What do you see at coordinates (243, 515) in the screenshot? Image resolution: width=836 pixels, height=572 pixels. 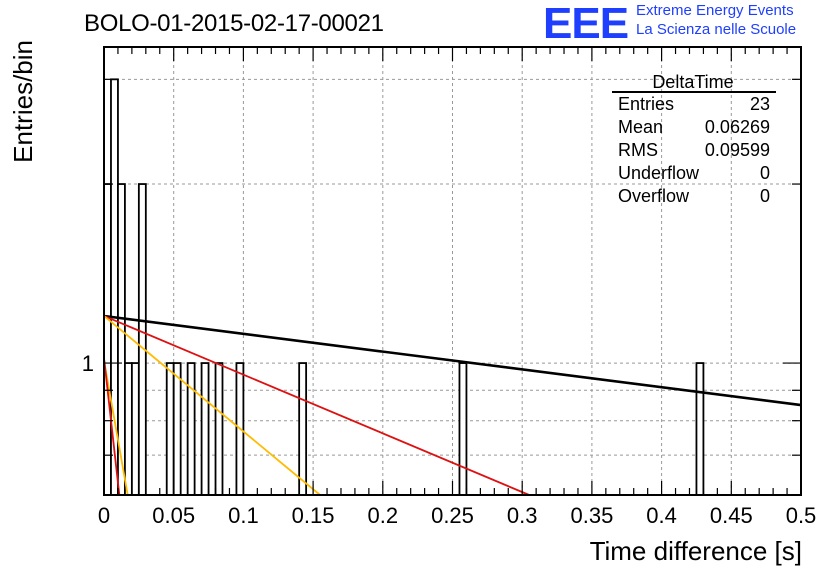 I see `x-tick-label: 0.1` at bounding box center [243, 515].